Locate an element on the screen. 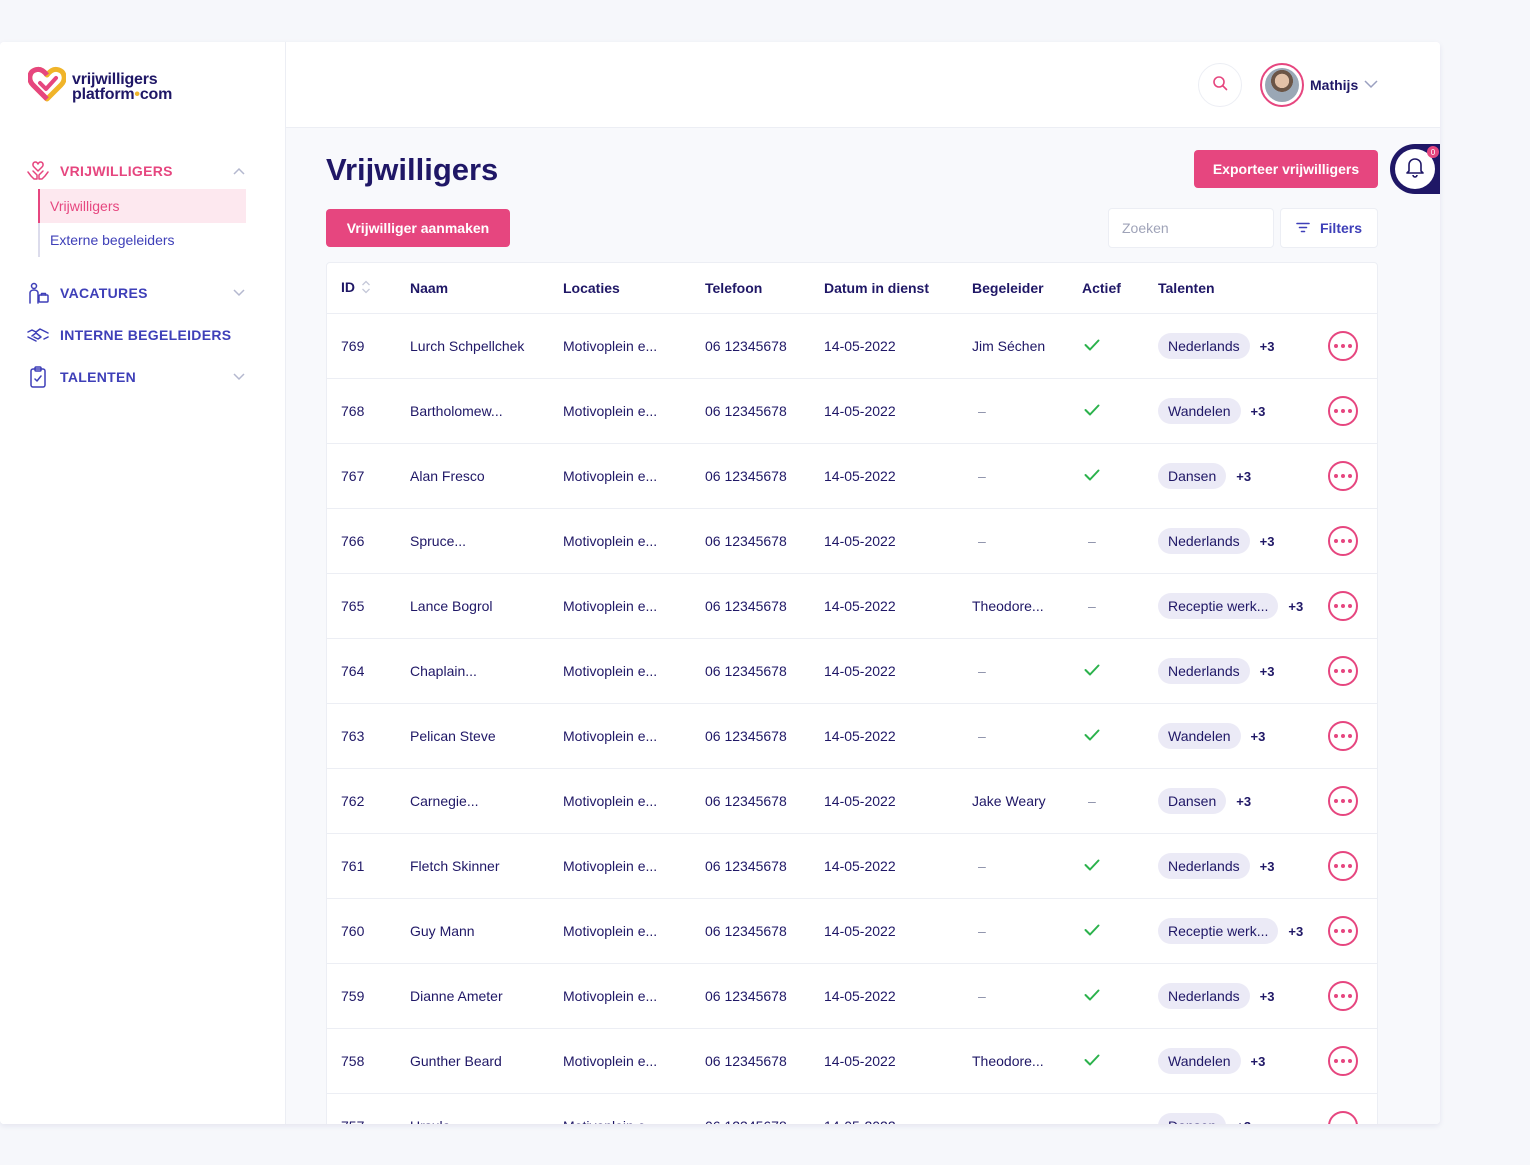 This screenshot has height=1165, width=1530. begeleider-value: – is located at coordinates (982, 475).